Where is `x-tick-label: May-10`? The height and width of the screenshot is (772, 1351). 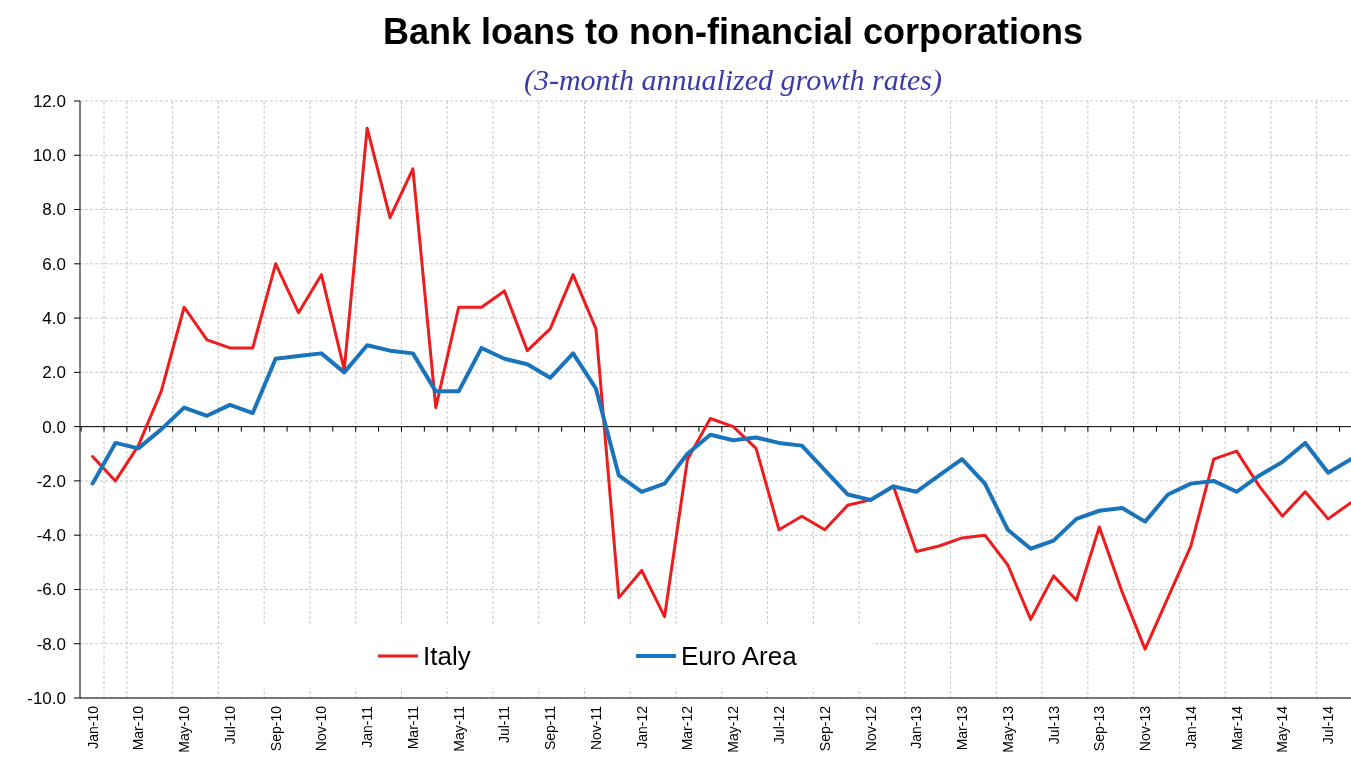
x-tick-label: May-10 is located at coordinates (184, 729).